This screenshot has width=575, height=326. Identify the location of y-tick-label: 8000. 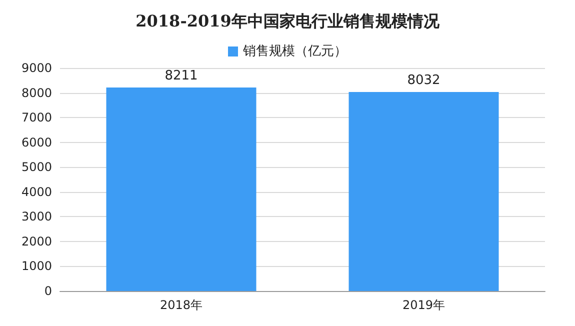
(36, 93).